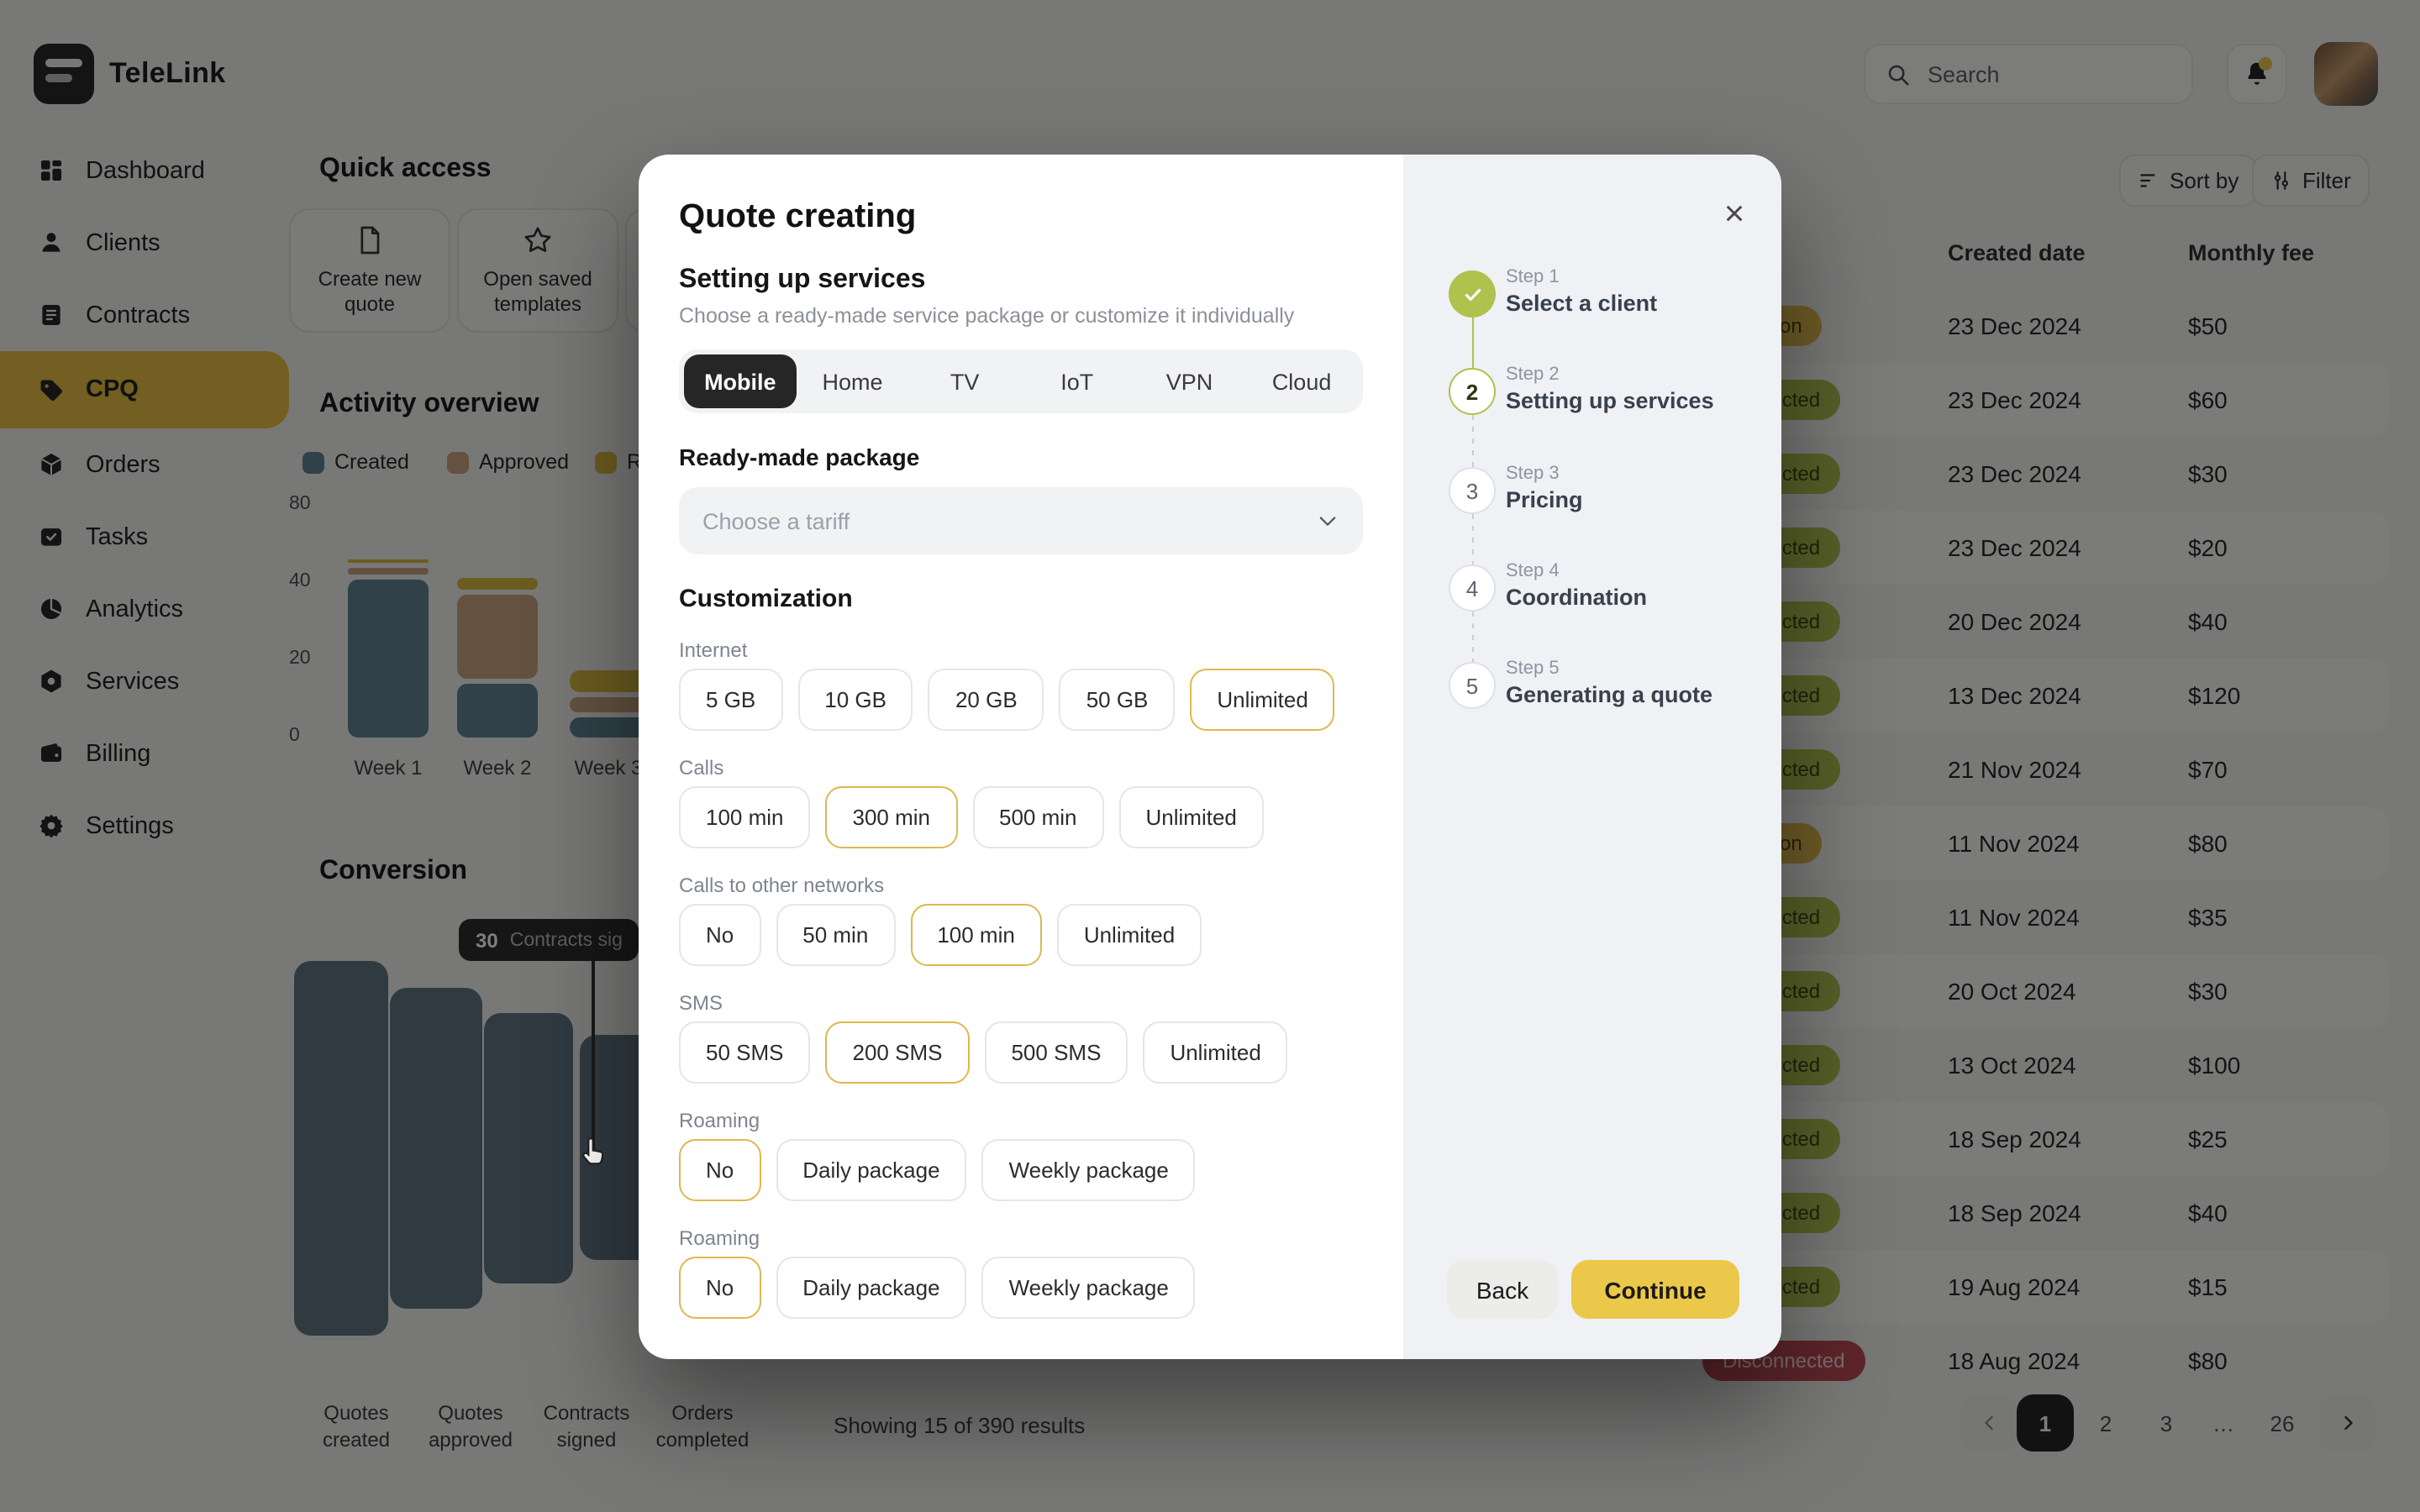 The height and width of the screenshot is (1512, 2420). What do you see at coordinates (1077, 381) in the screenshot?
I see `tab-iot: IoT` at bounding box center [1077, 381].